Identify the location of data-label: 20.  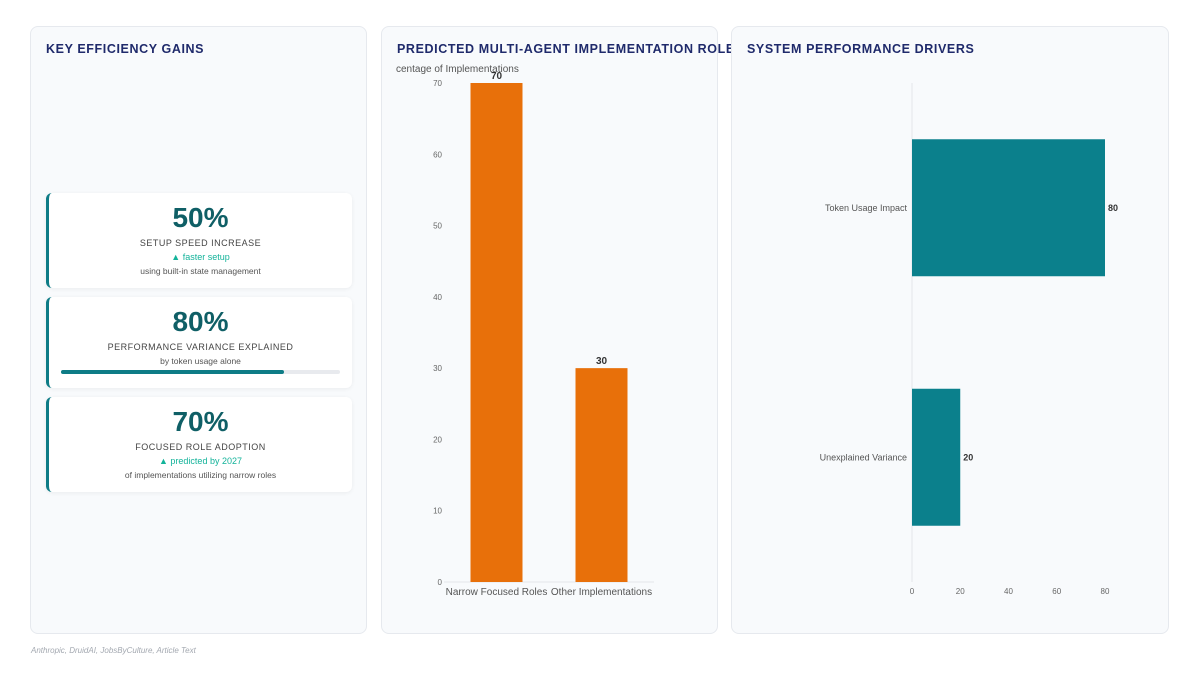
(968, 457).